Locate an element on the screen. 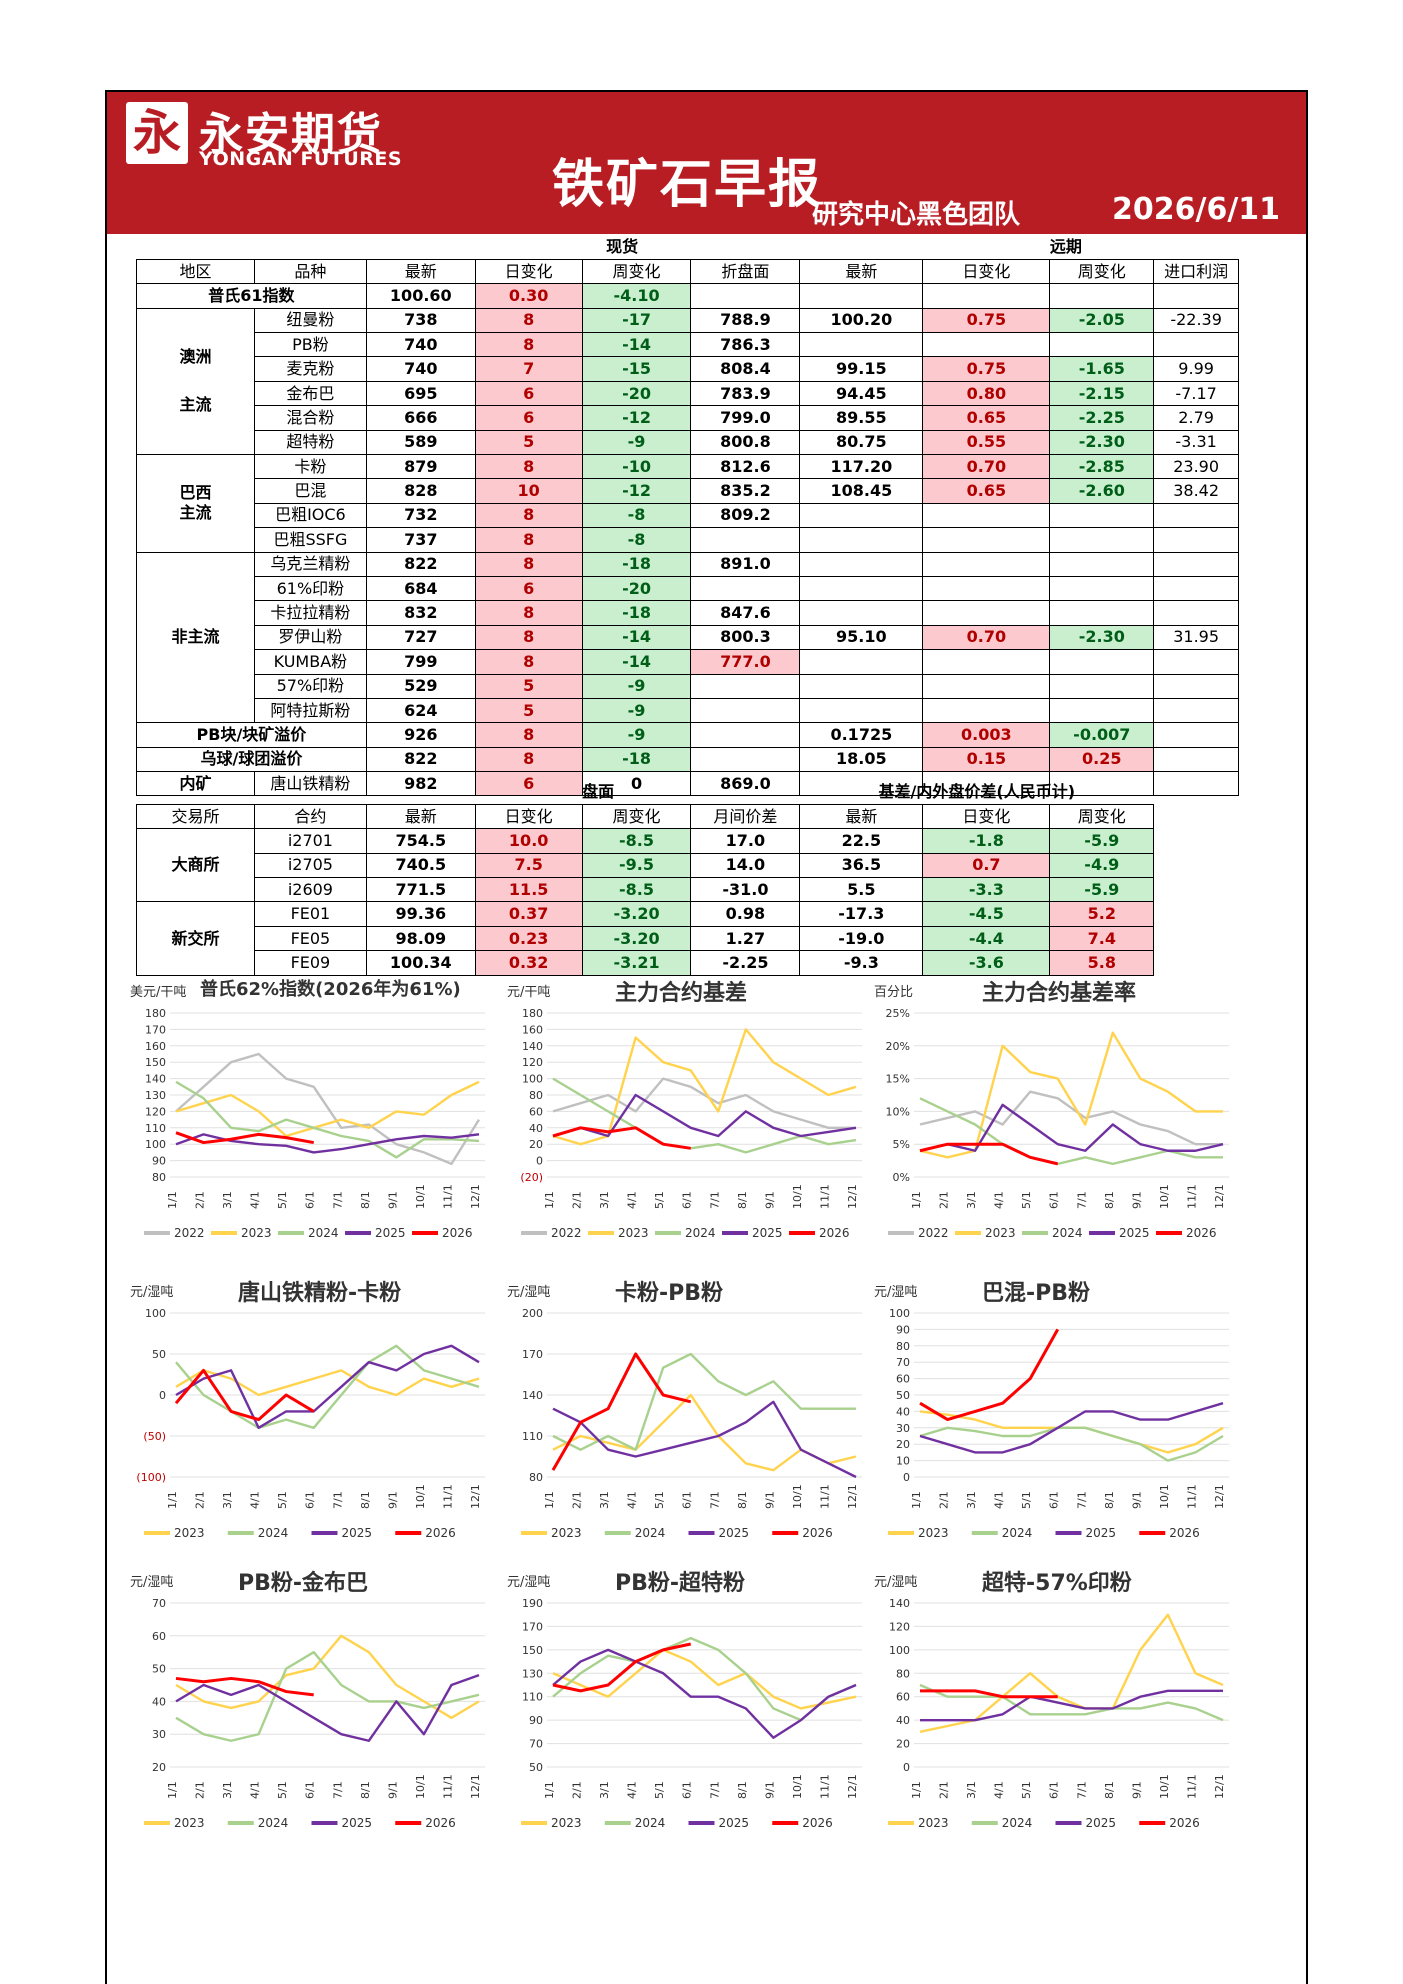  premium-row: PB块/块矿溢价 926 8 -9 0.1725 0.003 -0.007 is located at coordinates (687, 735).